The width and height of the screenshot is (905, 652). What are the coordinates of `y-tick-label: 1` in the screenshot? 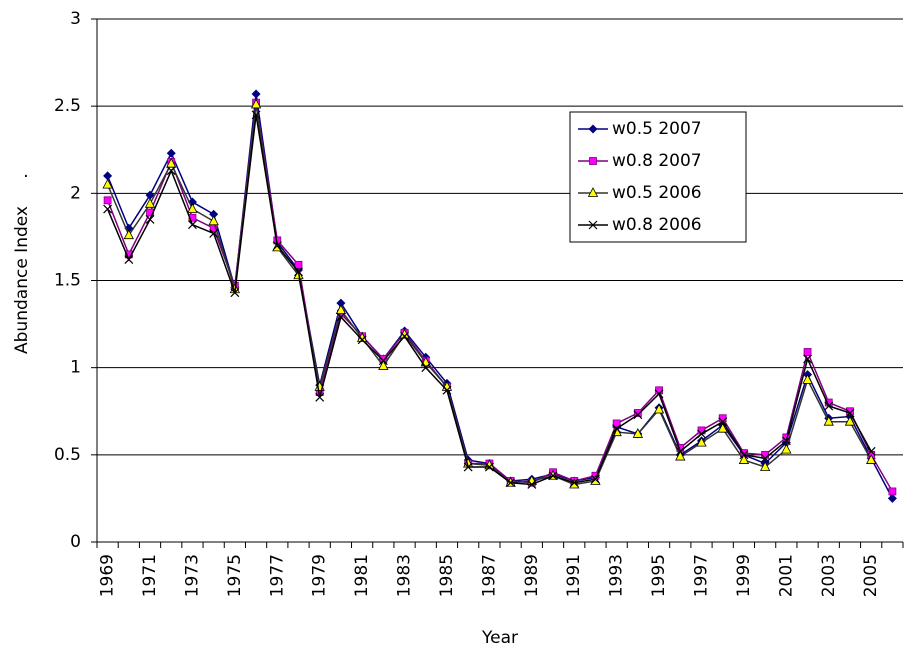 It's located at (75, 368).